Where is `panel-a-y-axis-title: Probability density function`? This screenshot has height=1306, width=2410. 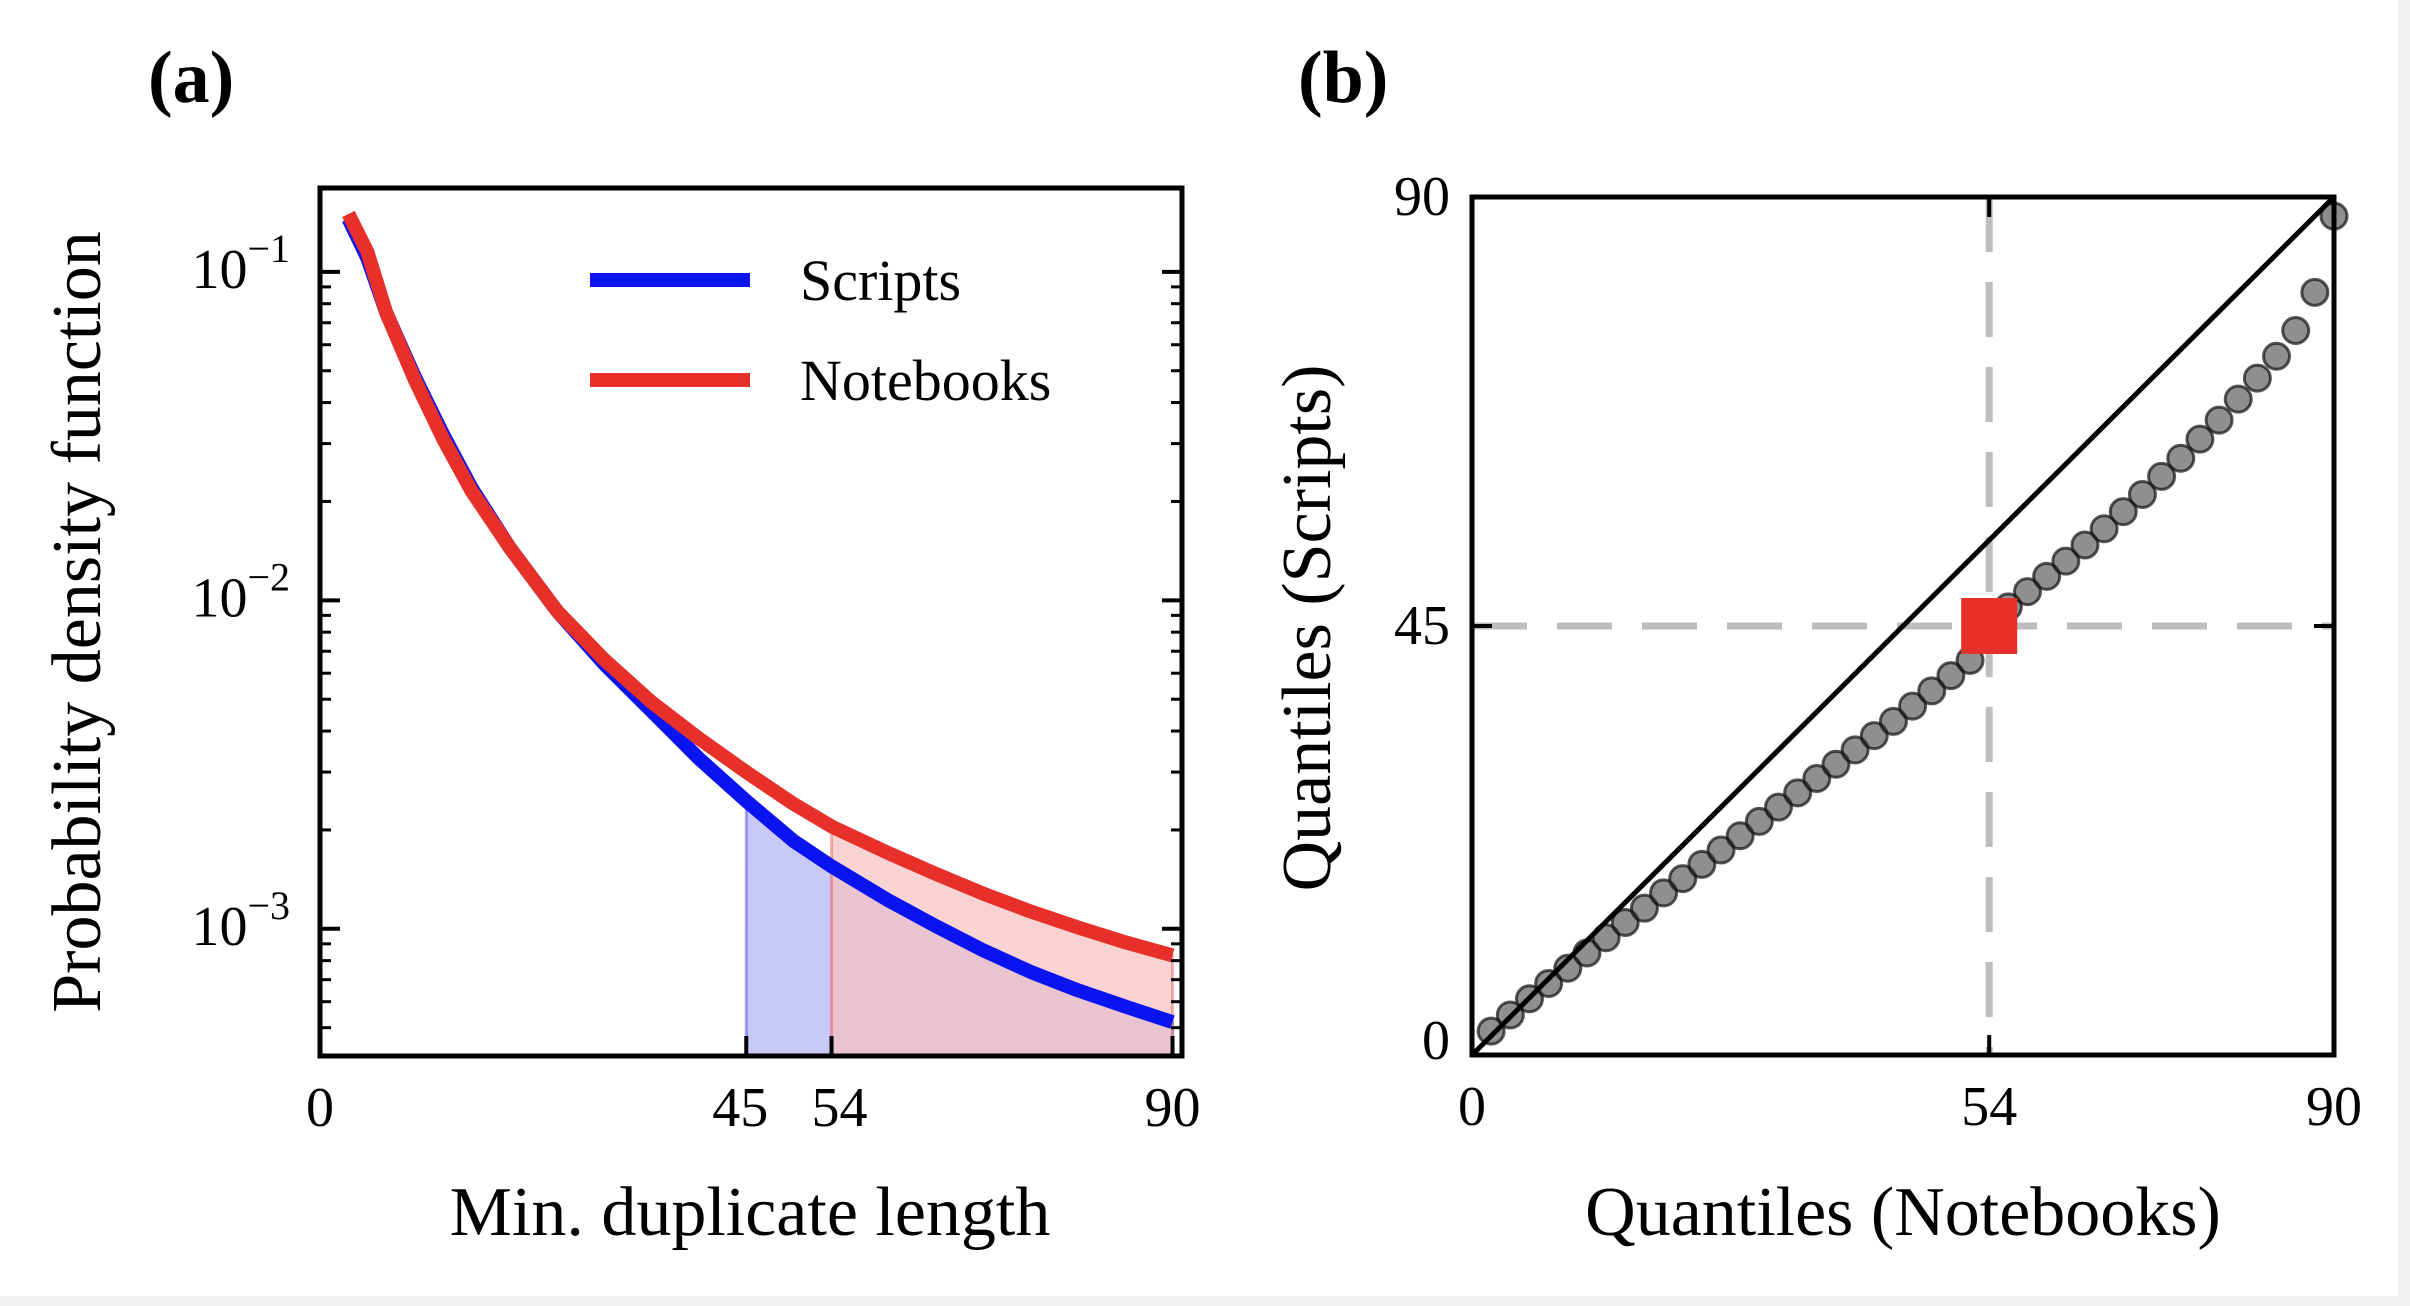 panel-a-y-axis-title: Probability density function is located at coordinates (77, 622).